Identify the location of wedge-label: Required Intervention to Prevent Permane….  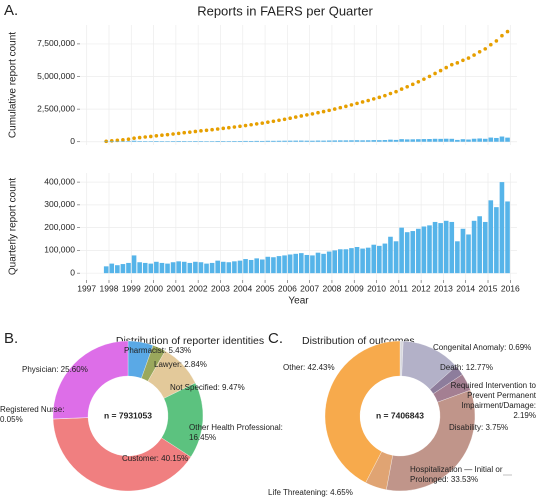
(493, 400).